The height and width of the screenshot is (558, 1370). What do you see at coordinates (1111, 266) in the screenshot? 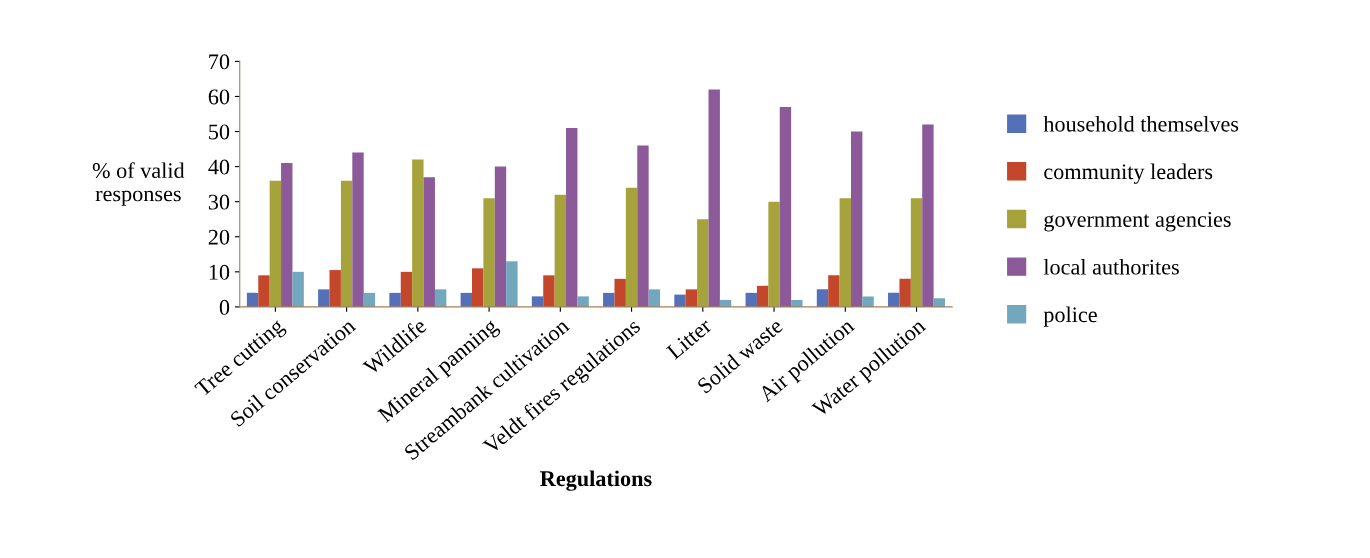
I see `legend-label: local authorites` at bounding box center [1111, 266].